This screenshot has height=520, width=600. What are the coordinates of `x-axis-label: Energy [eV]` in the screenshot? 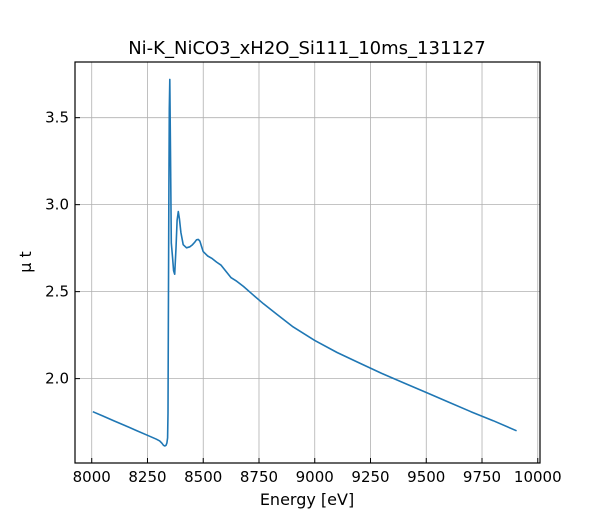 It's located at (307, 499).